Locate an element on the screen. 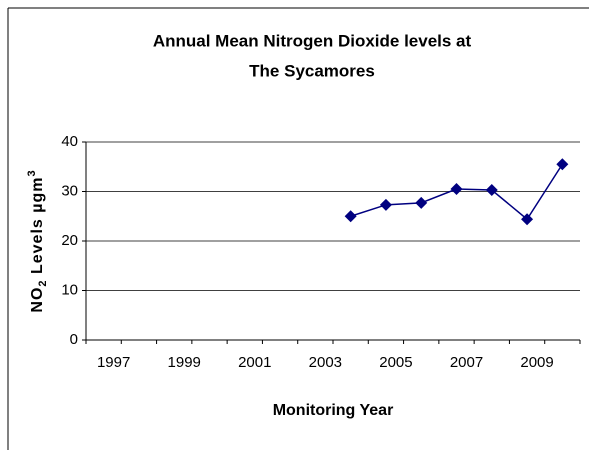 The width and height of the screenshot is (589, 450). x-tick-label: 1999 is located at coordinates (184, 362).